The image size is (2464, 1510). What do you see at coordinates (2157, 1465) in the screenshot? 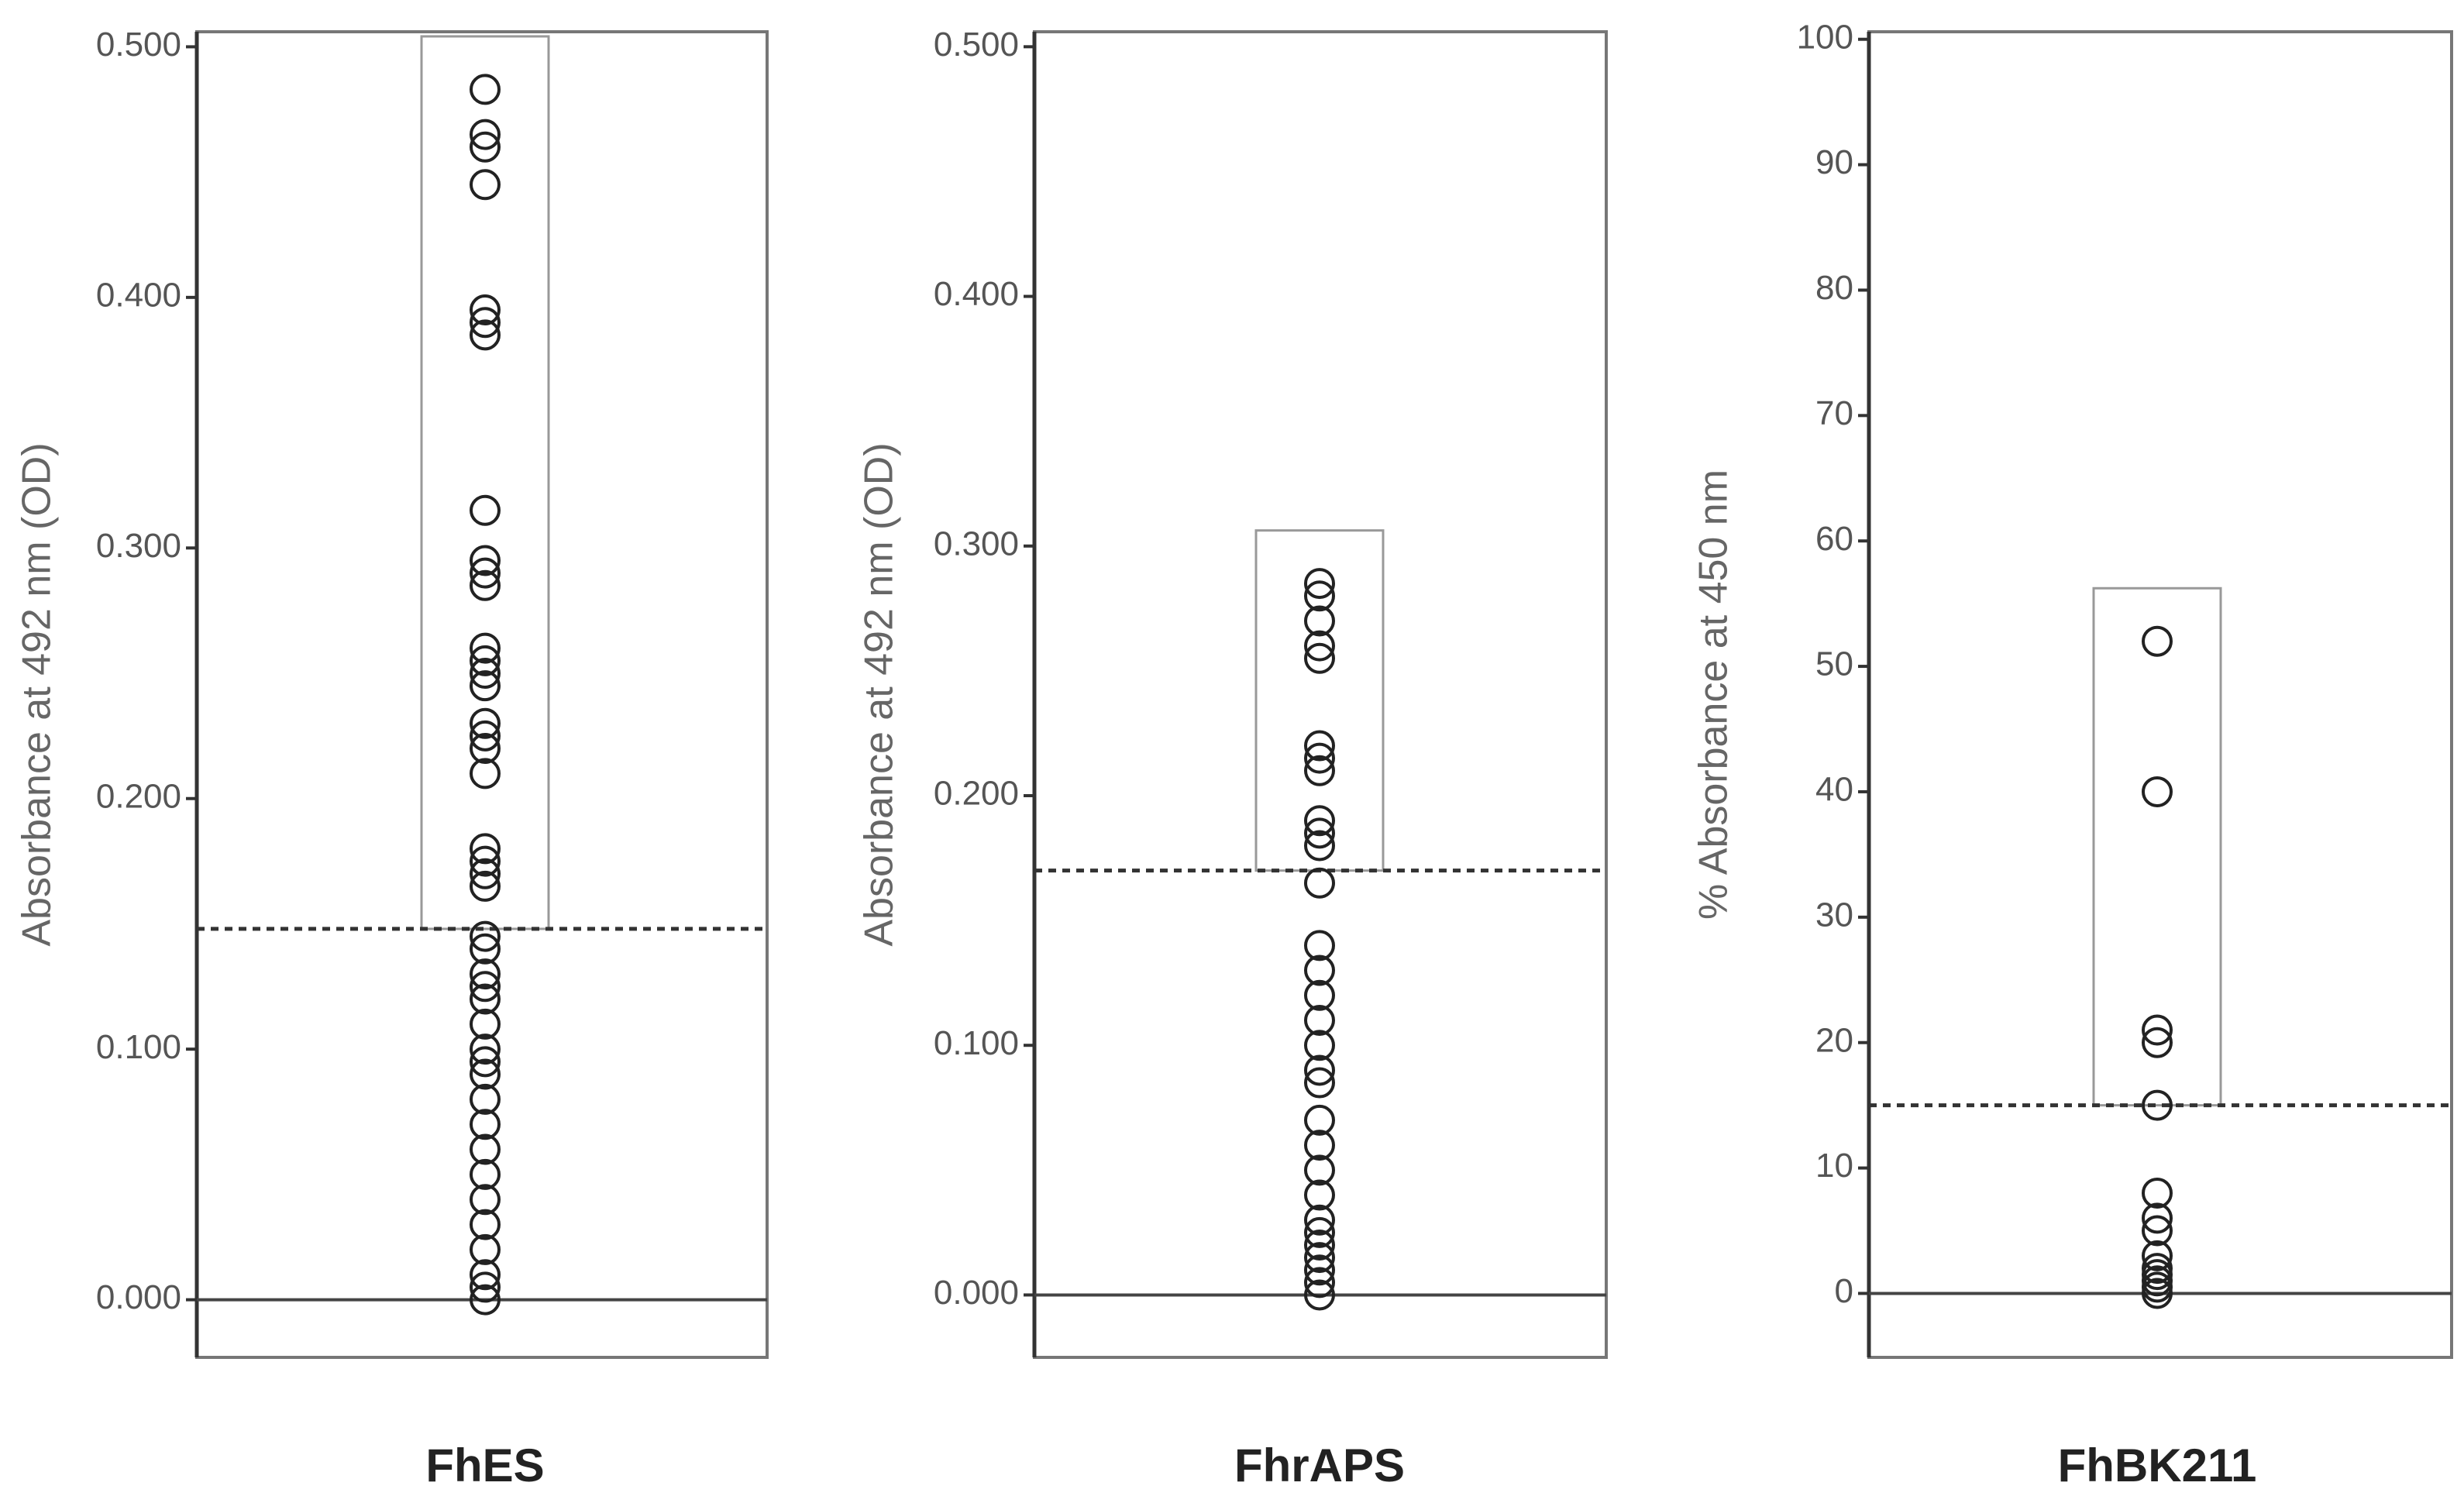
I see `x-axis-label: FhBK211` at bounding box center [2157, 1465].